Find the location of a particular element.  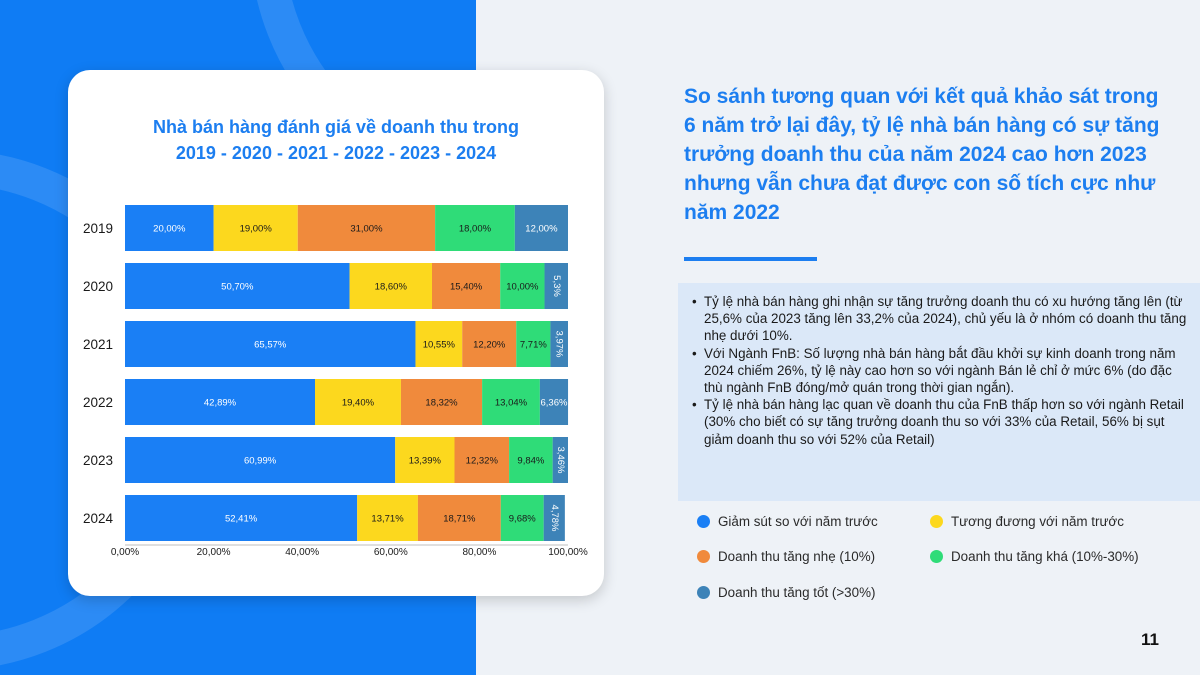

data-label: 31,00% is located at coordinates (366, 229).